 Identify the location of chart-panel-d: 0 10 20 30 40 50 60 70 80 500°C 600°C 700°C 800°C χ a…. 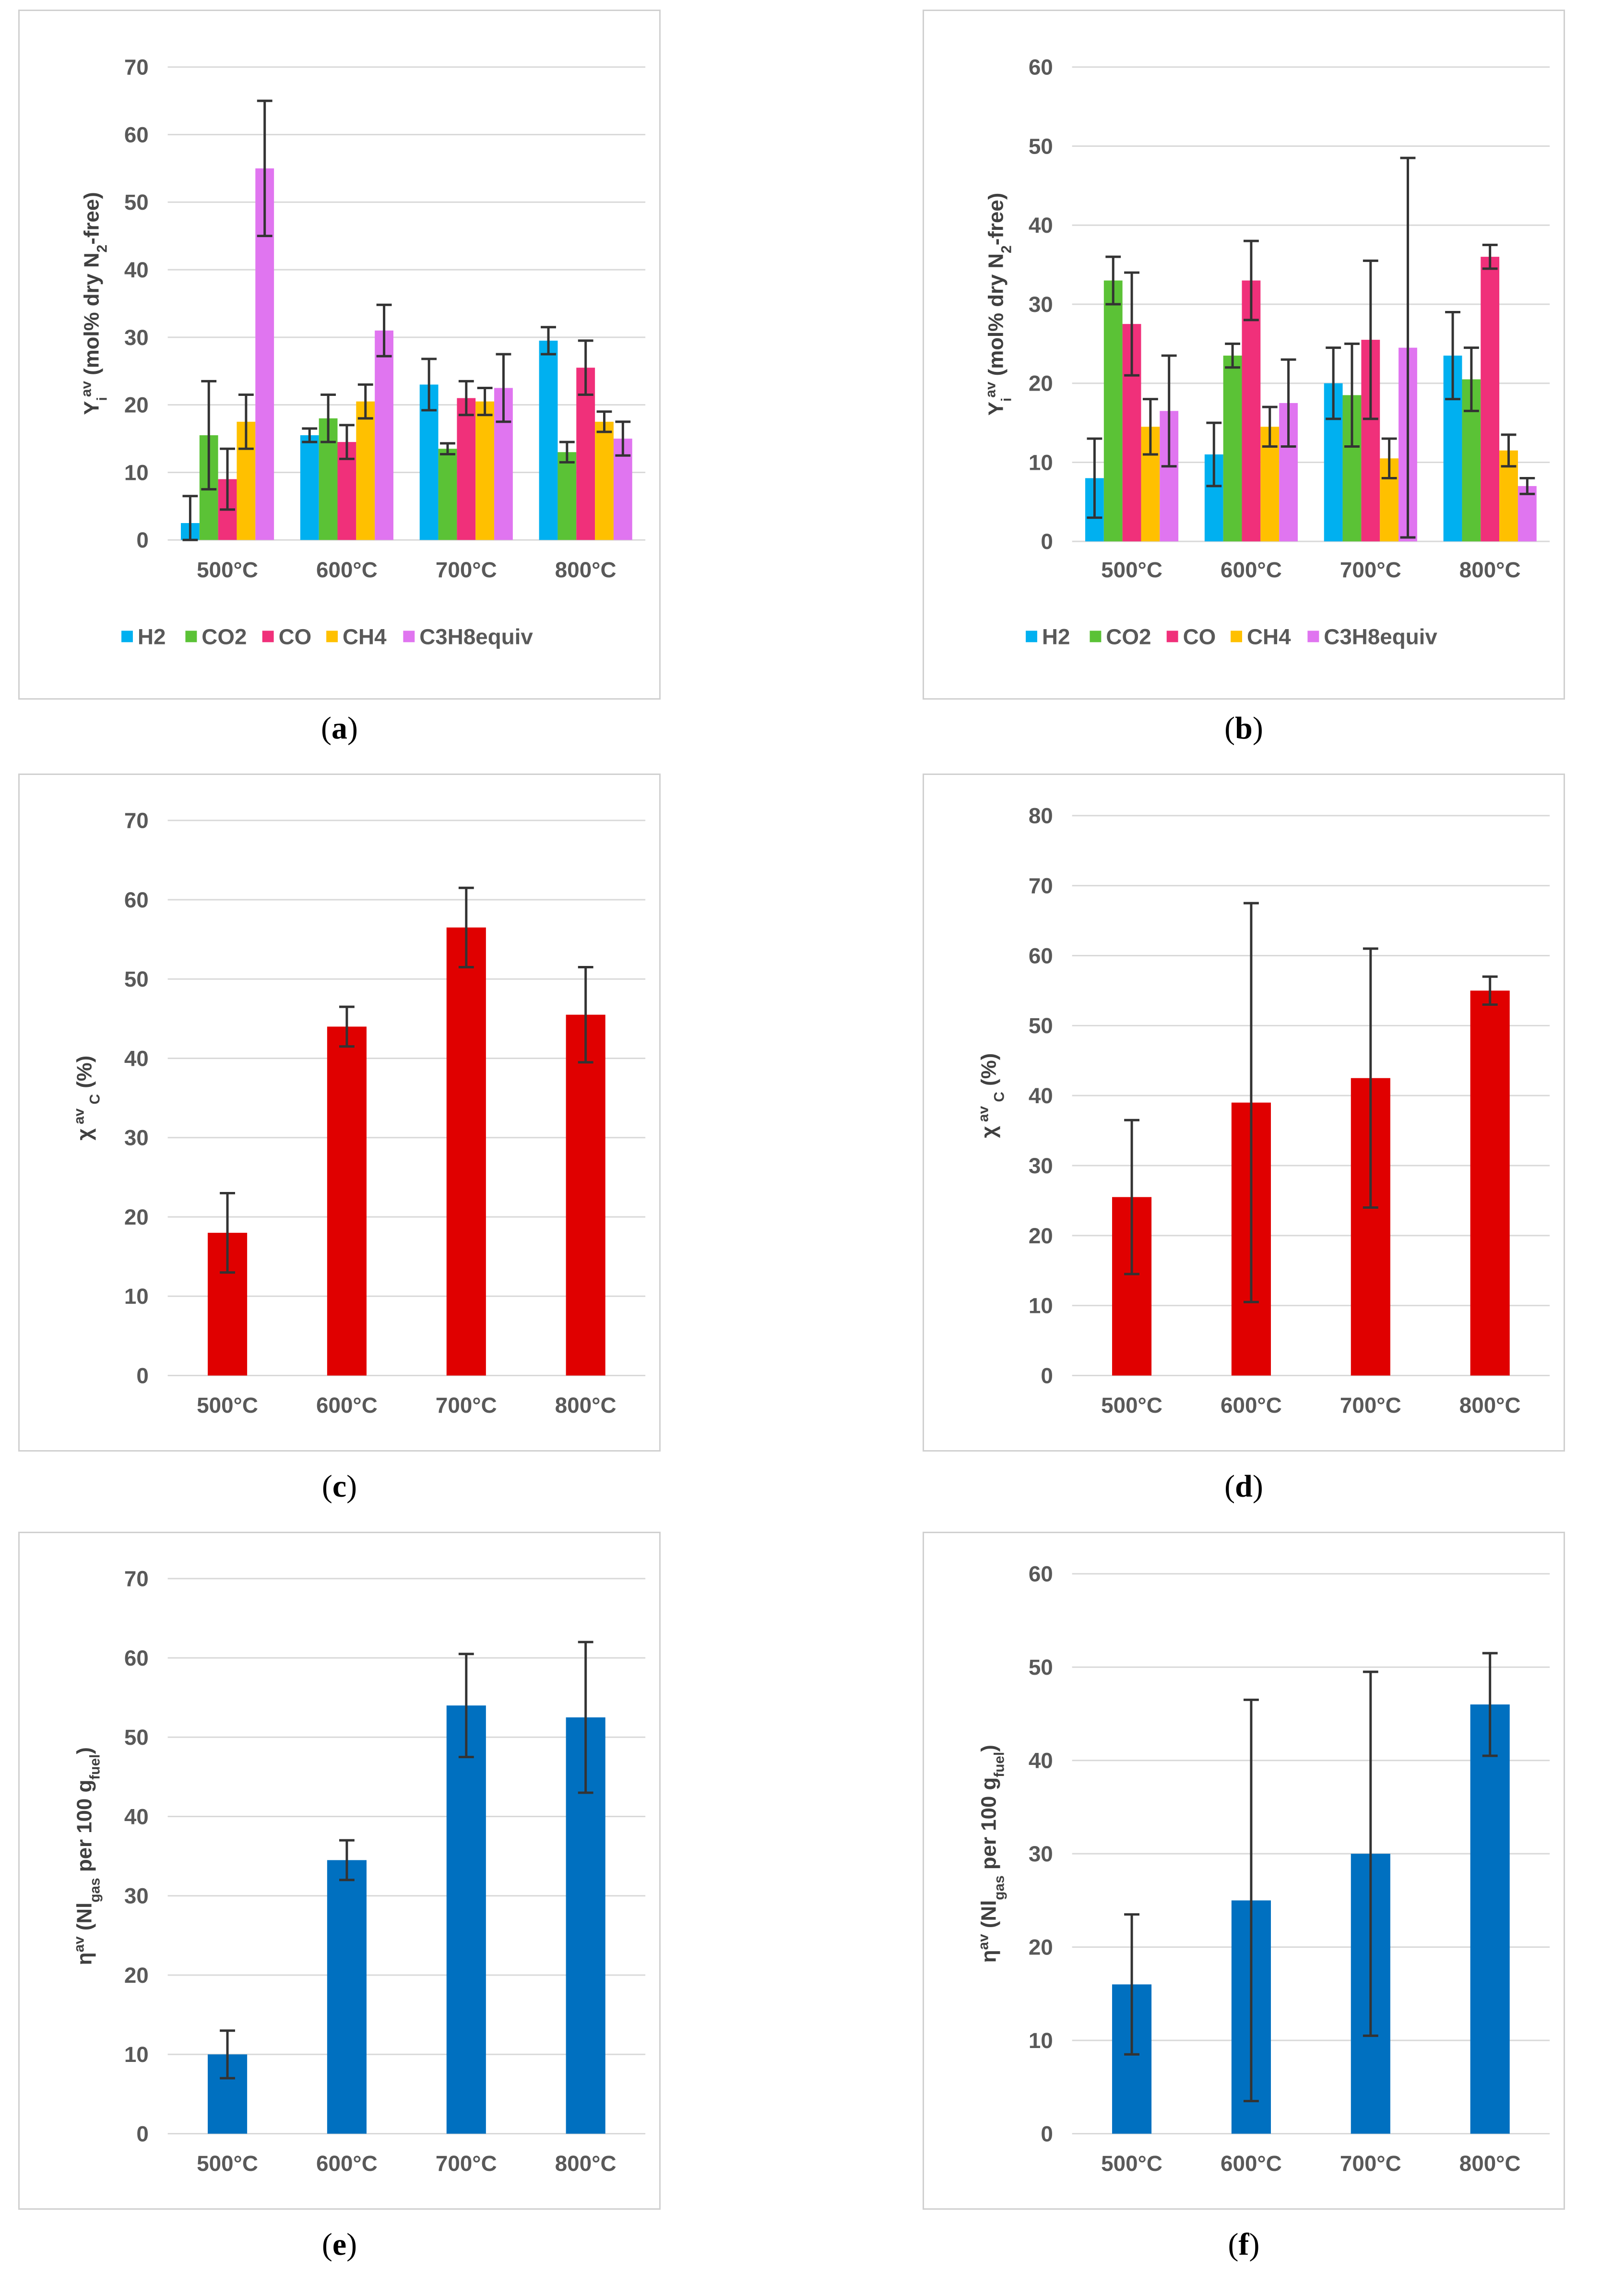
(1244, 1113).